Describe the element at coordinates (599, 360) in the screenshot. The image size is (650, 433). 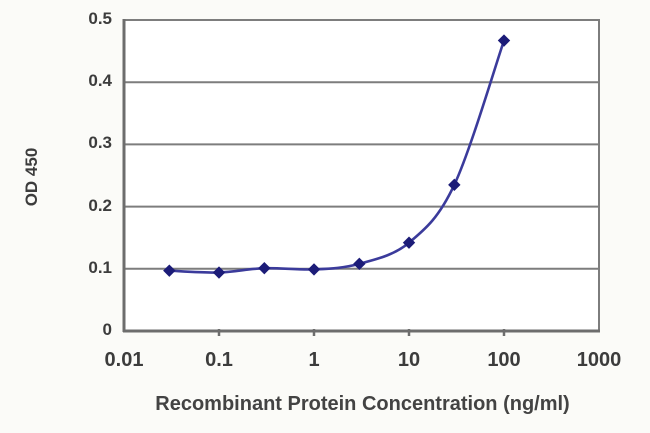
I see `x-tick-label: 1000` at that location.